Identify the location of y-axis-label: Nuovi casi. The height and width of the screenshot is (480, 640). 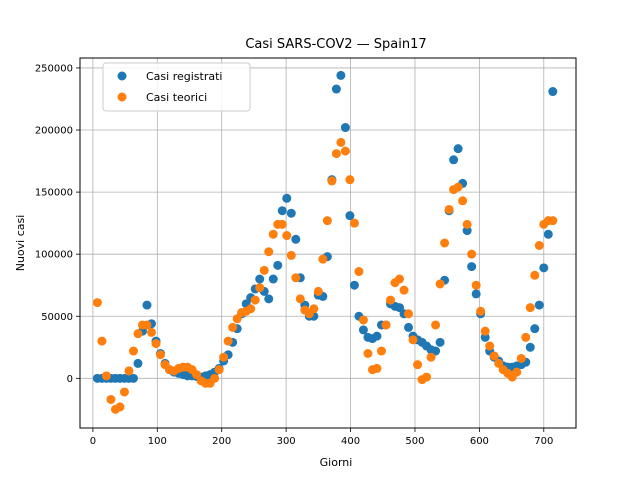
(20, 243).